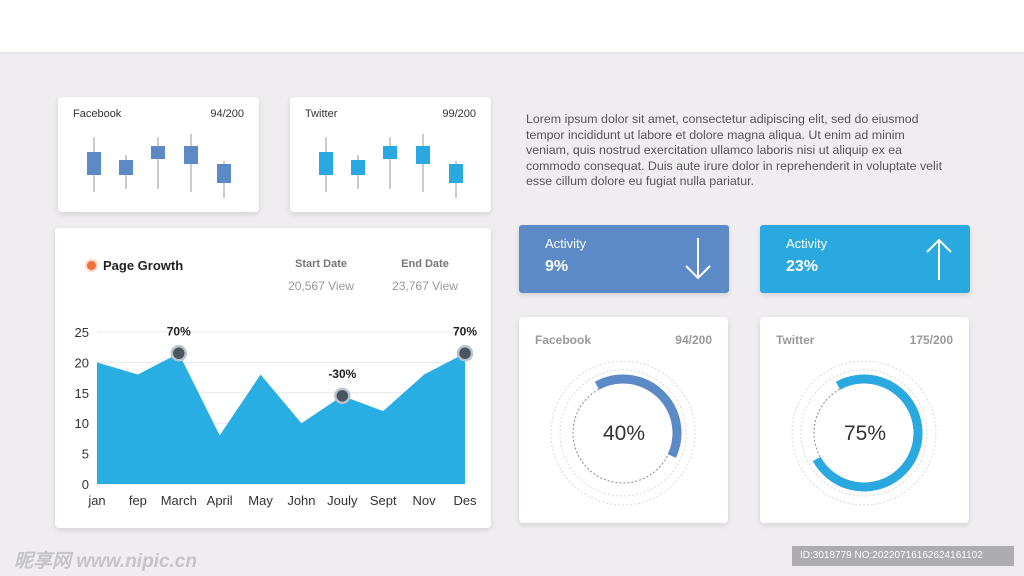  What do you see at coordinates (143, 265) in the screenshot?
I see `page-growth-title: Page Growth` at bounding box center [143, 265].